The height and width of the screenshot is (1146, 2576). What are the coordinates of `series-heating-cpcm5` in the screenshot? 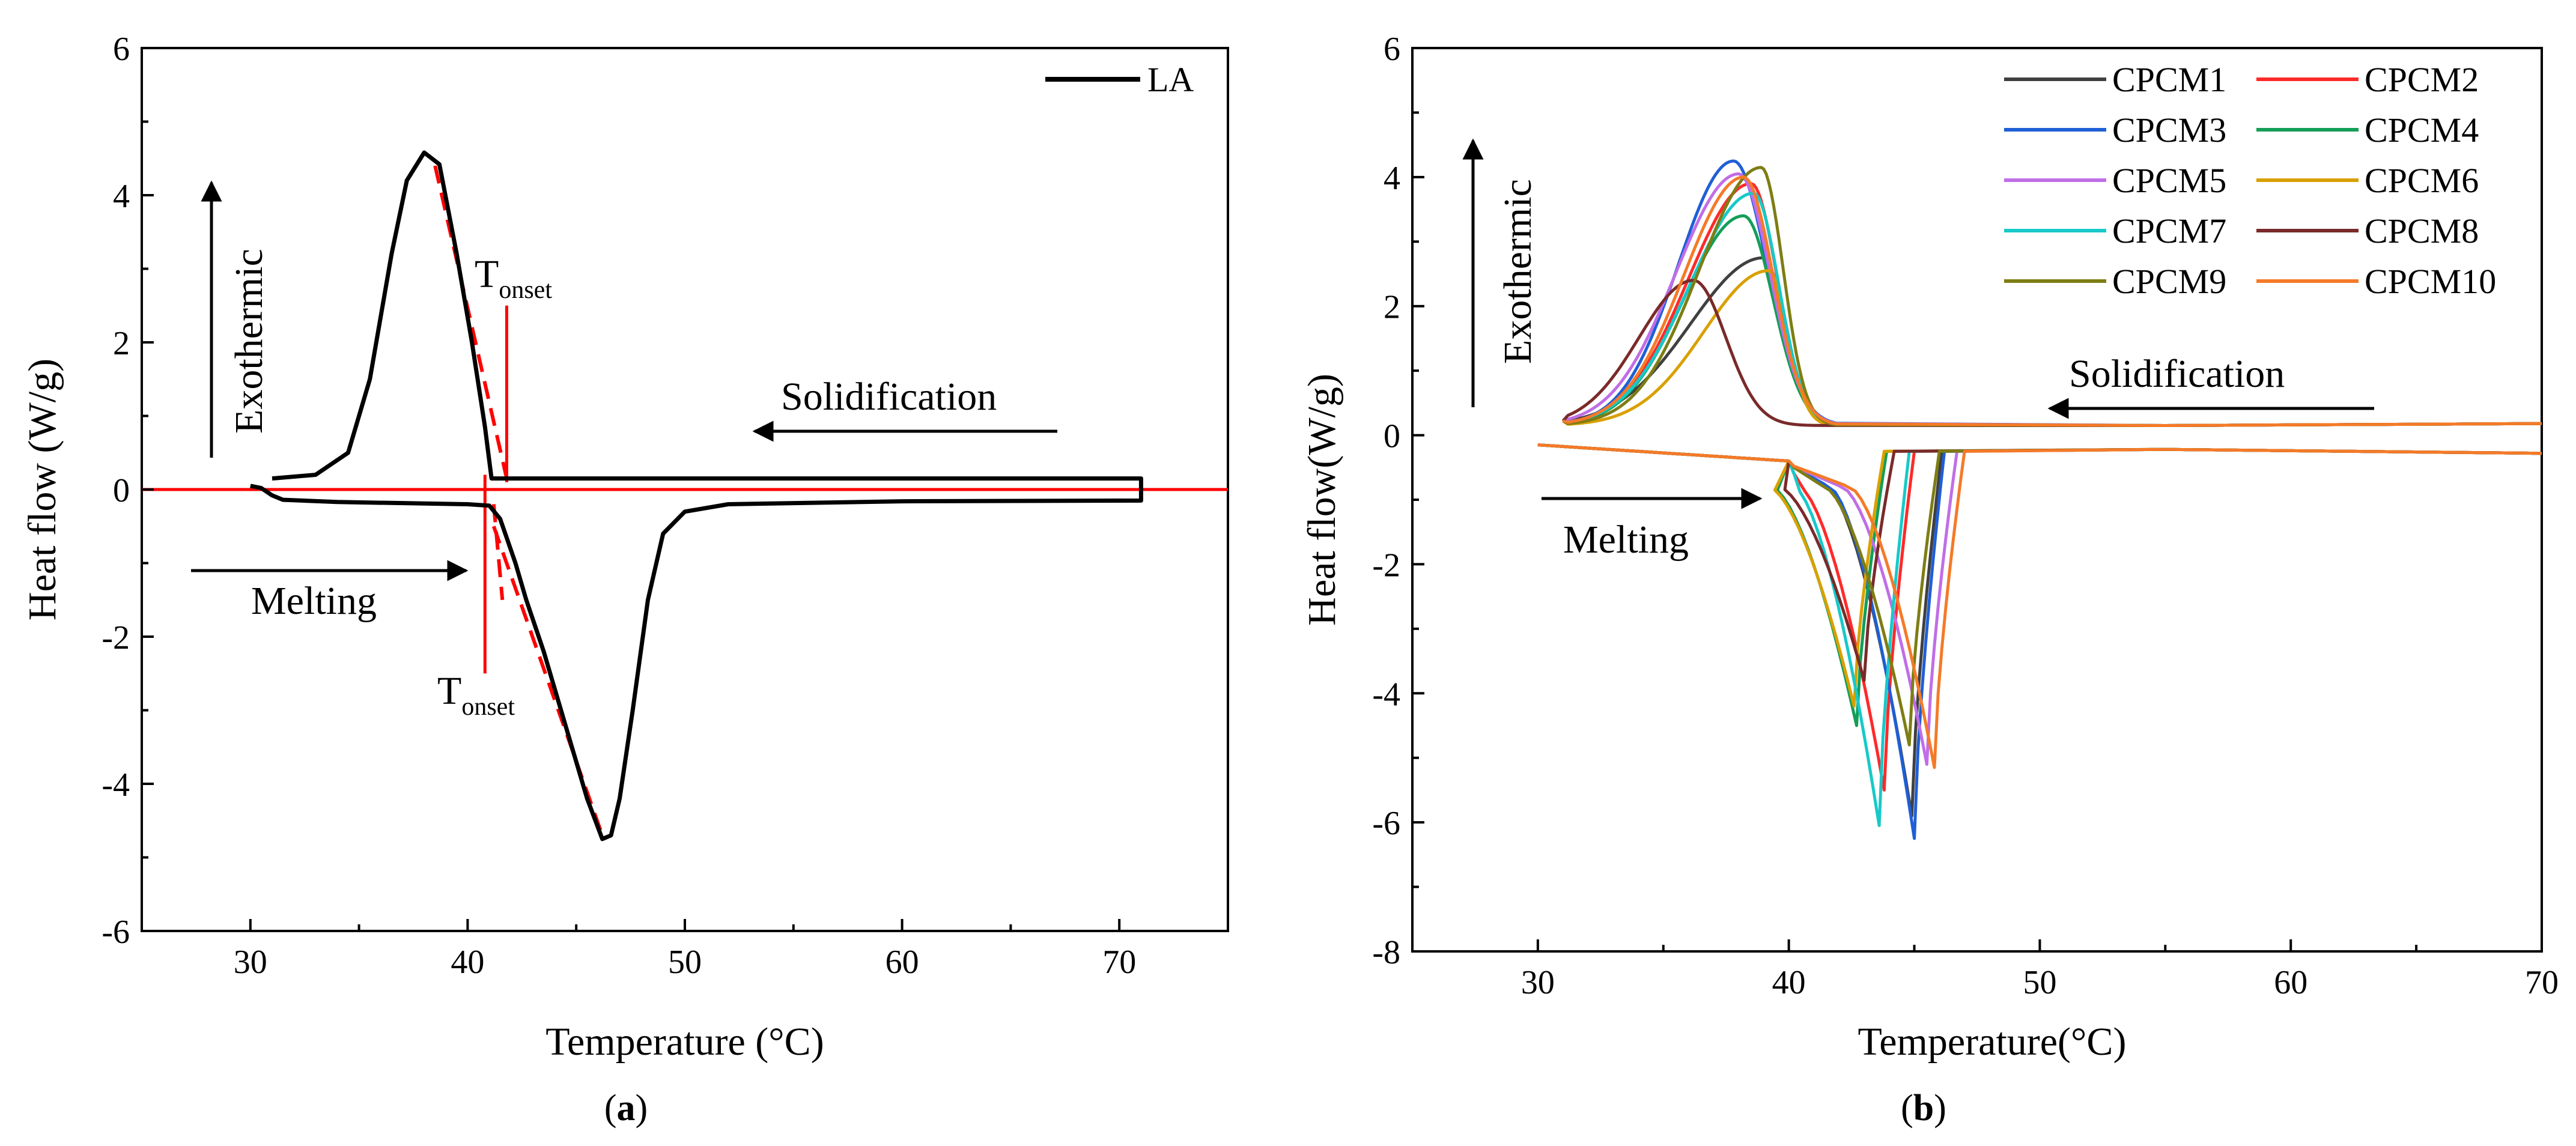 It's located at (2040, 604).